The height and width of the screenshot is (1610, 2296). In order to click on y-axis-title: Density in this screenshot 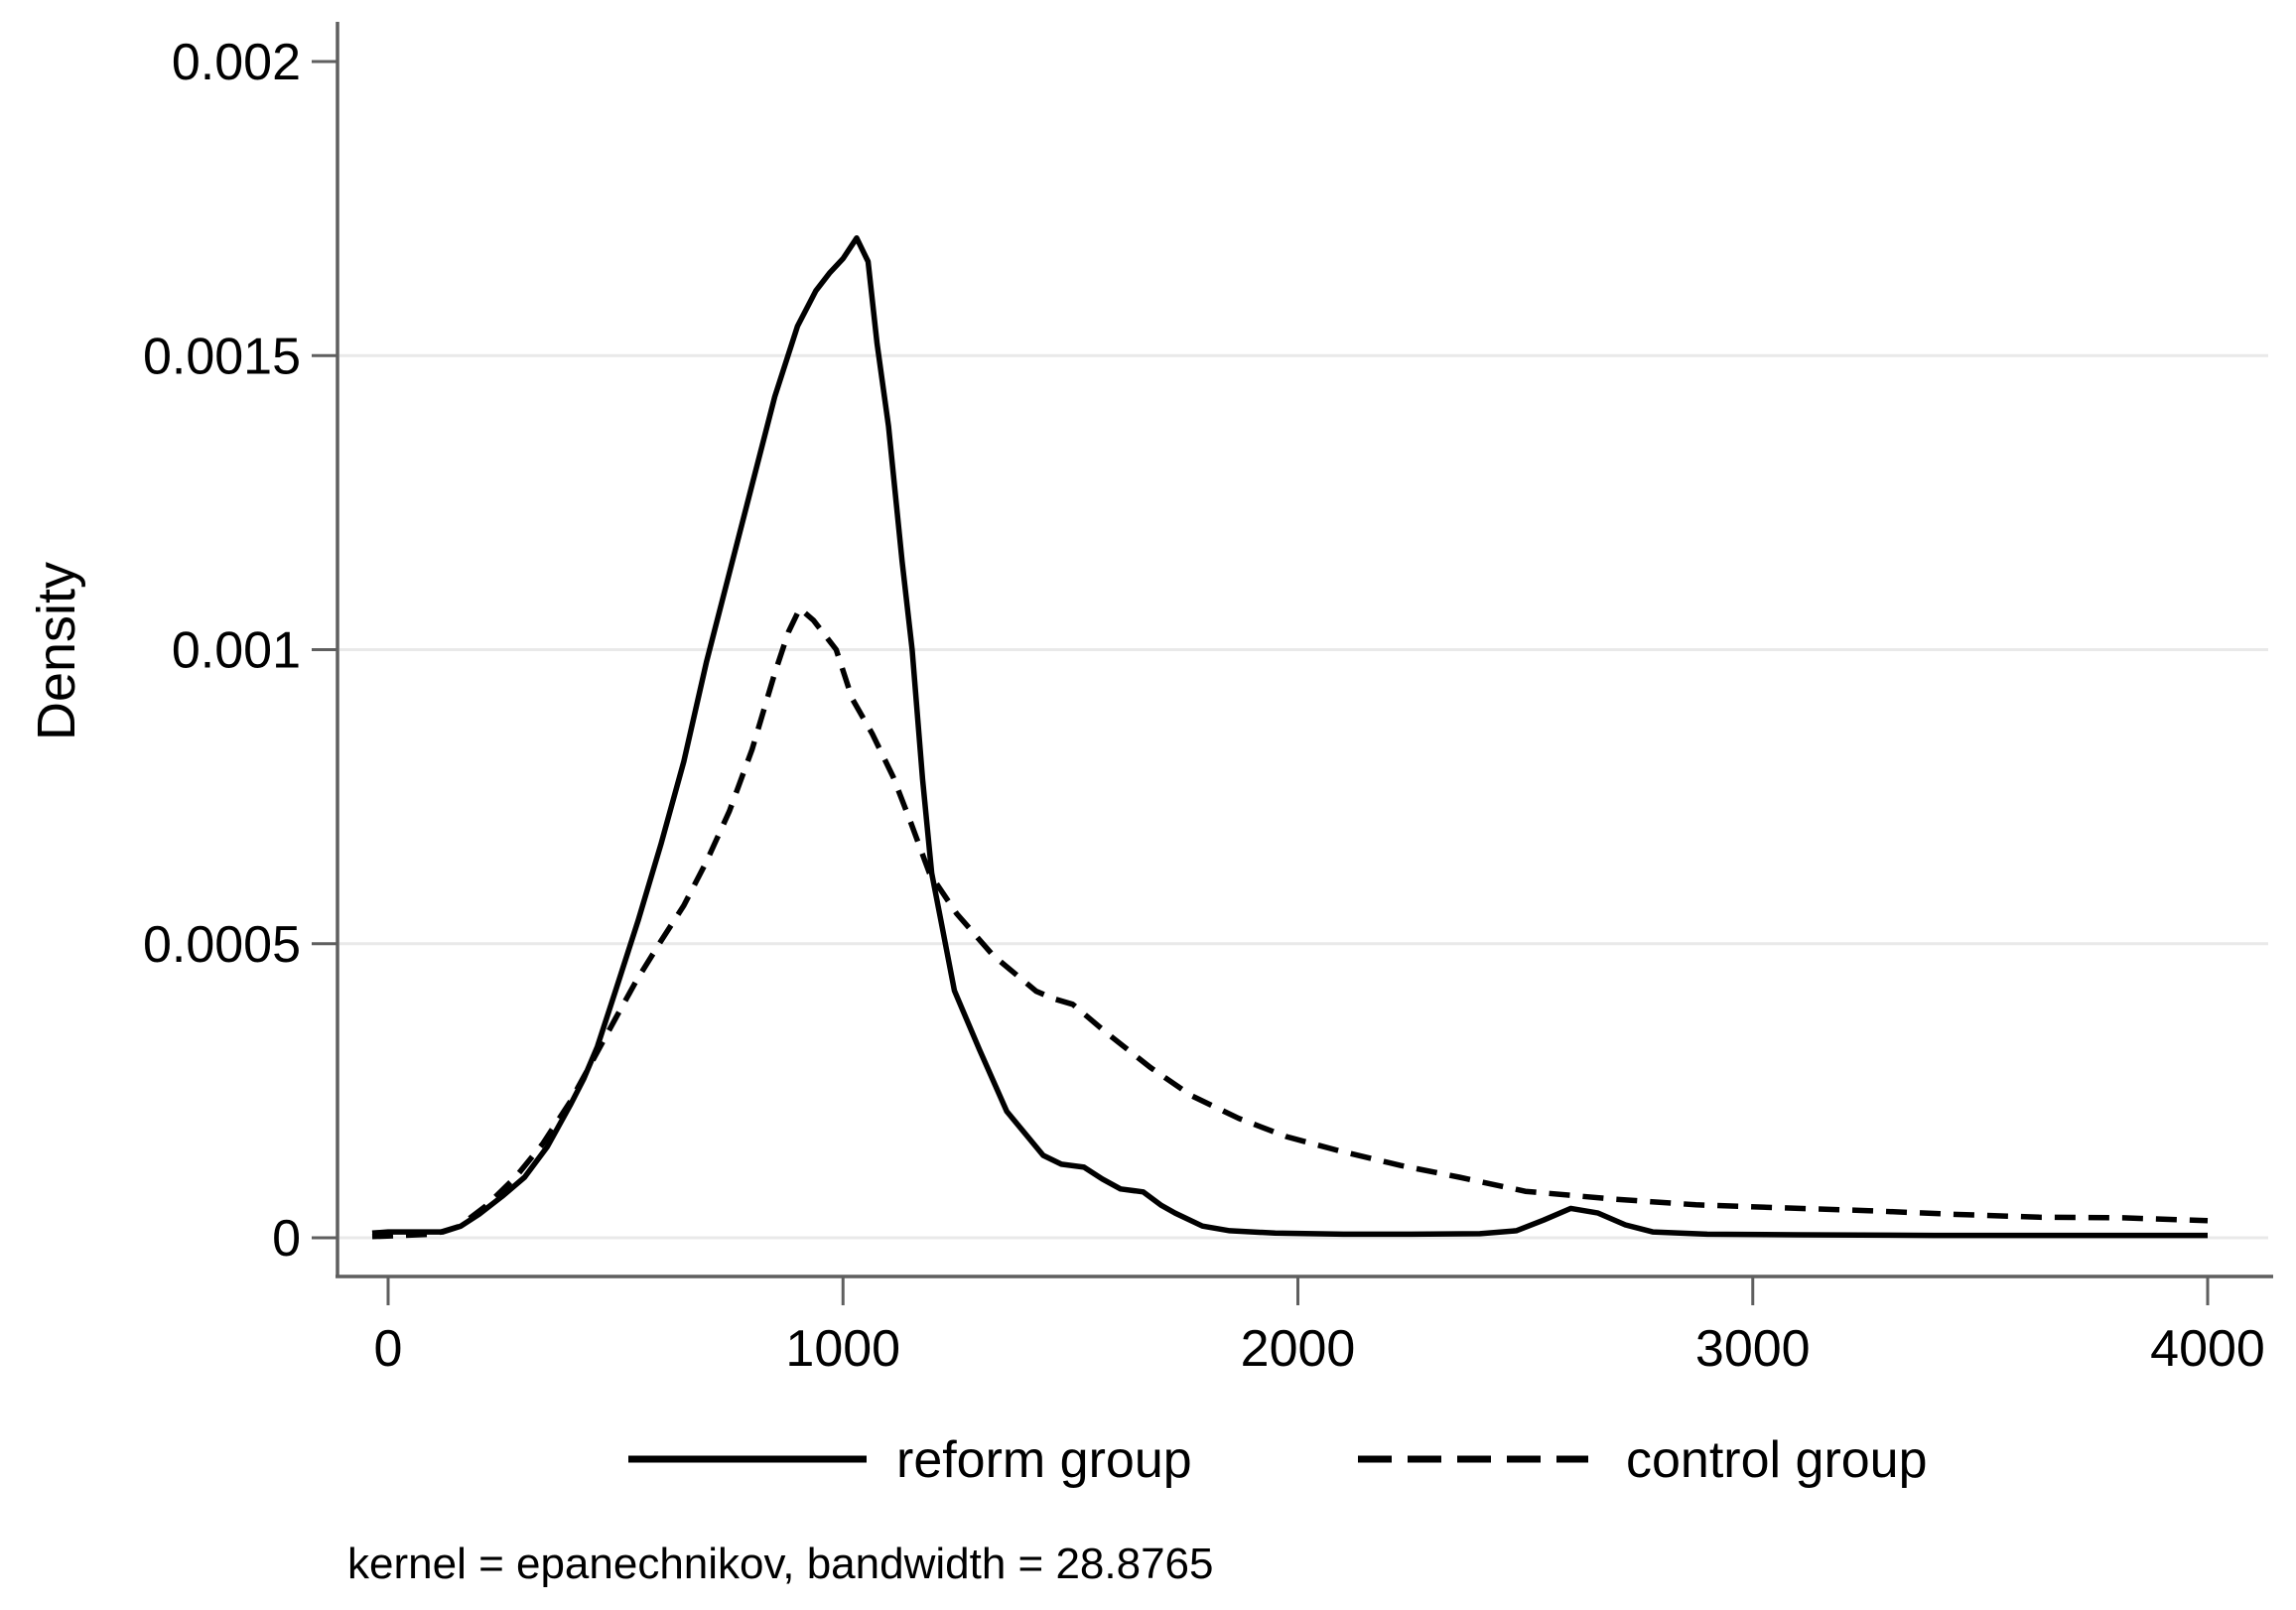, I will do `click(56, 651)`.